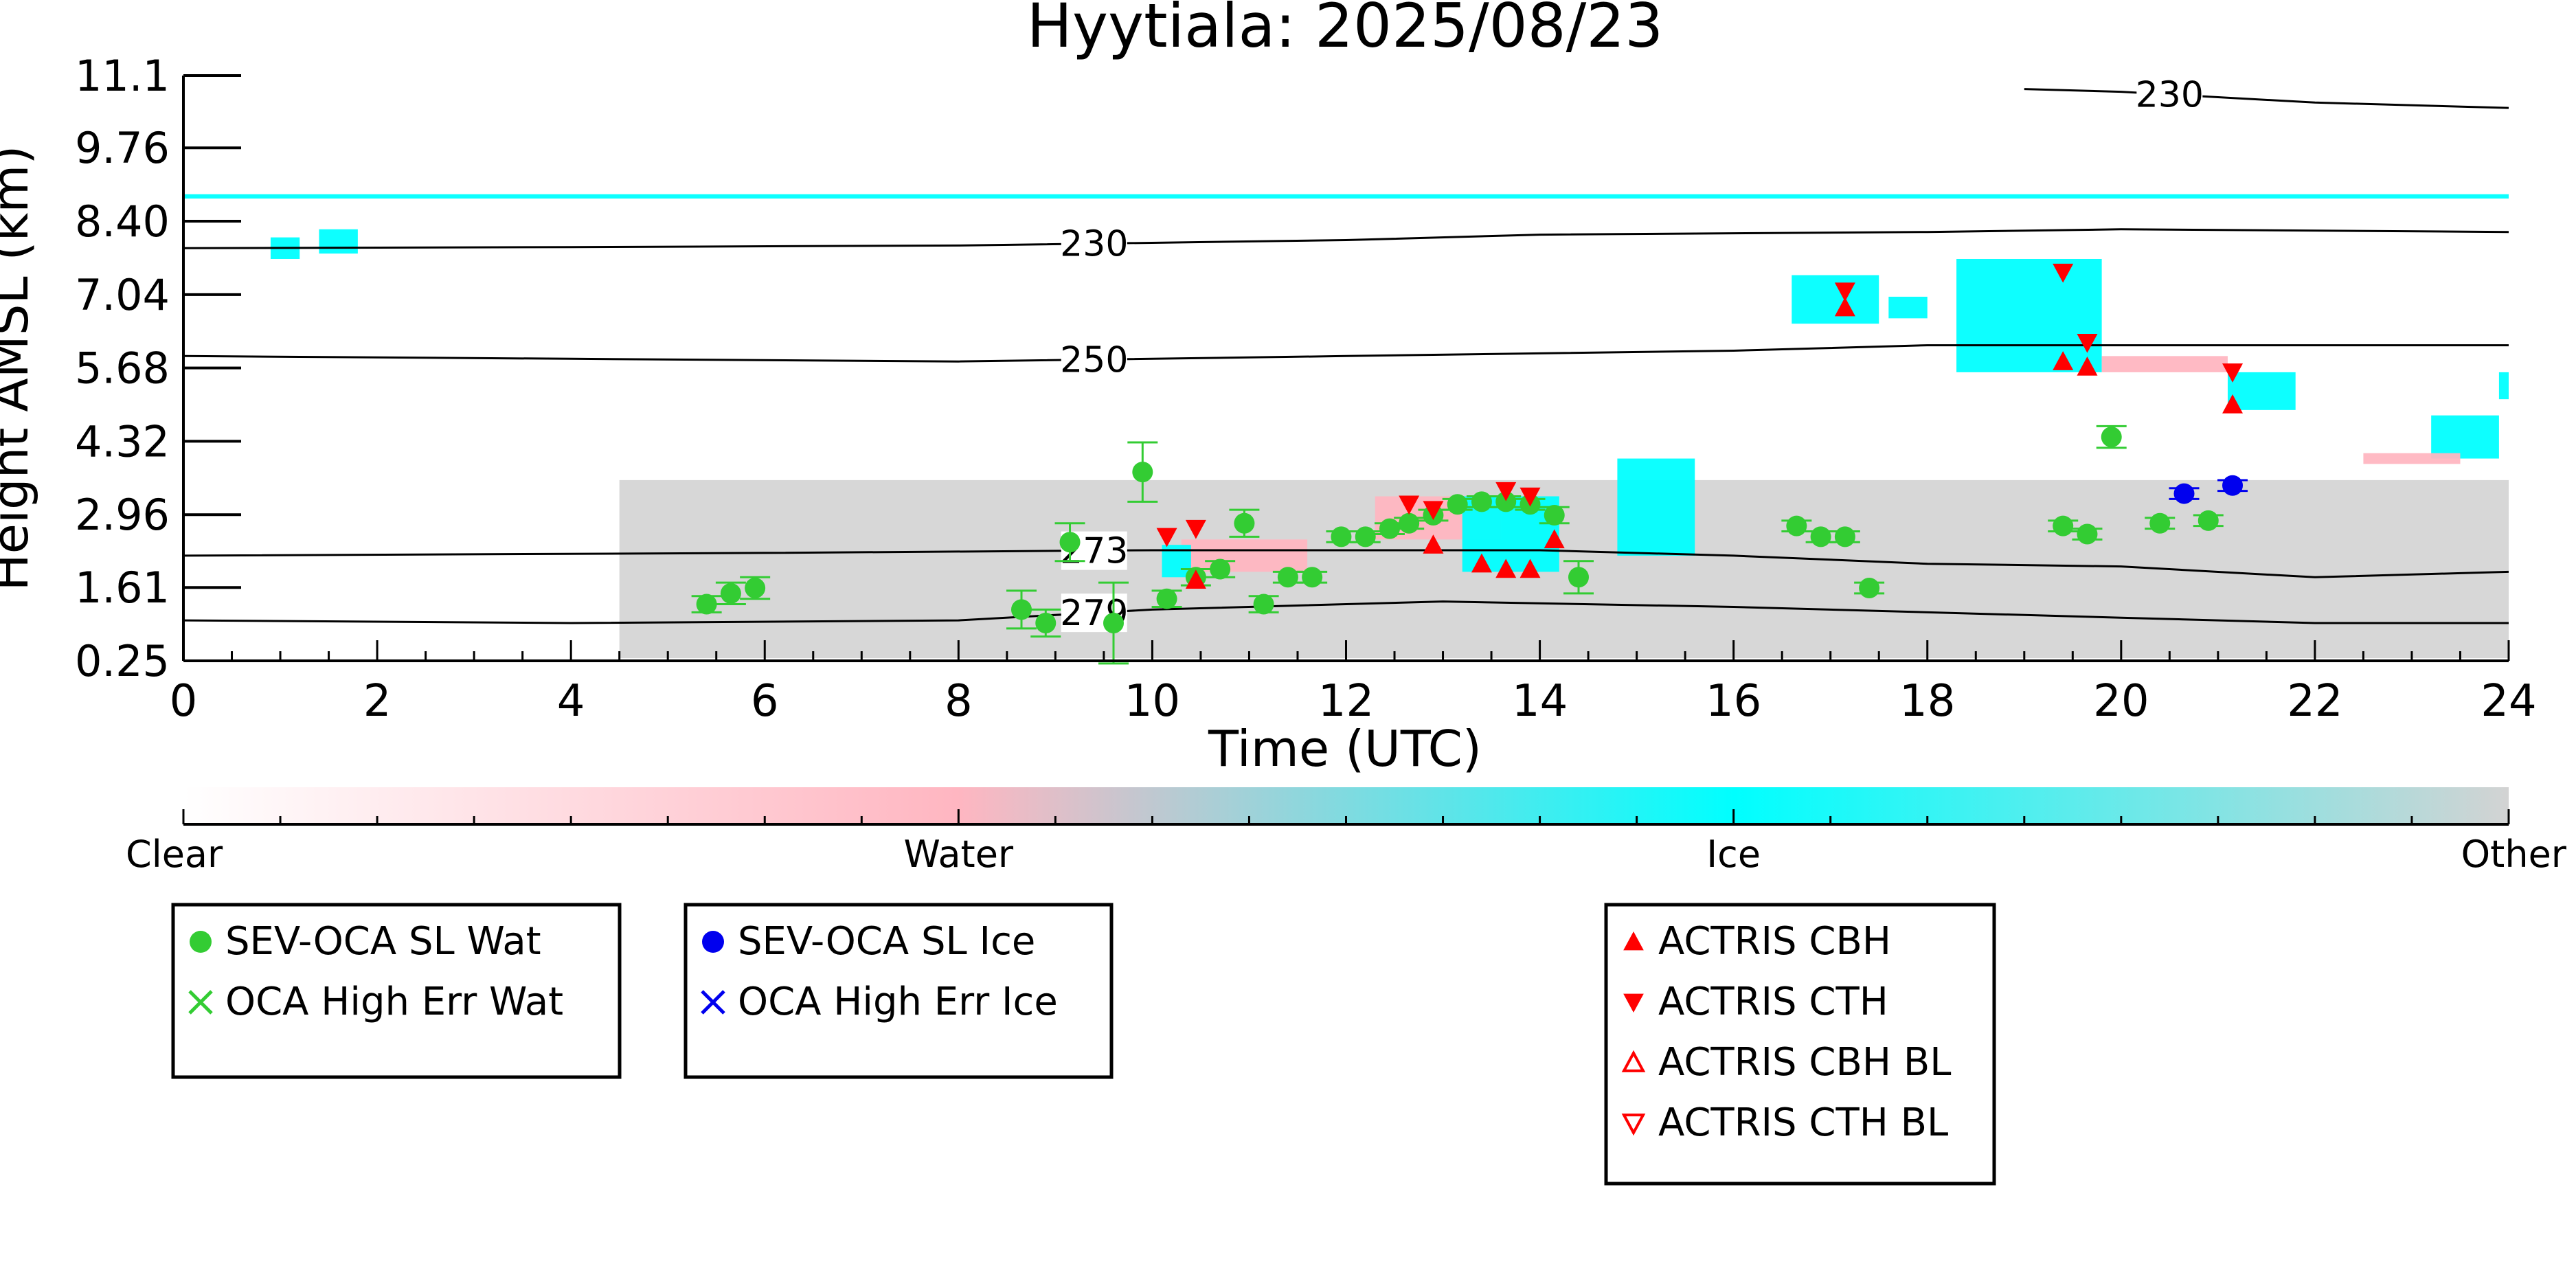 The width and height of the screenshot is (2576, 1288). Describe the element at coordinates (122, 221) in the screenshot. I see `y-tick-label: 8.40` at that location.